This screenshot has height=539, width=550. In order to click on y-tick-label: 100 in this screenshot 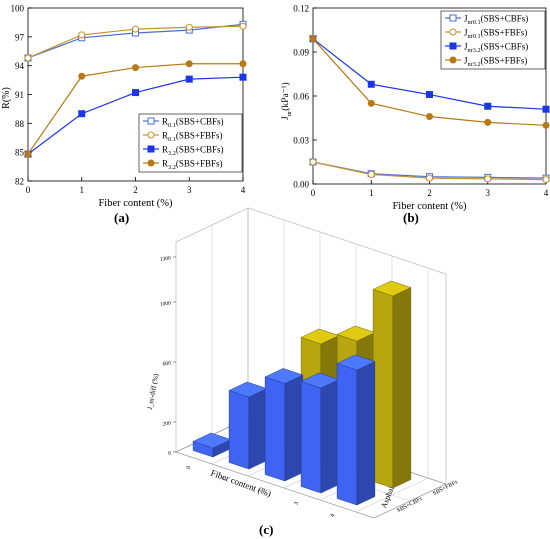, I will do `click(18, 9)`.